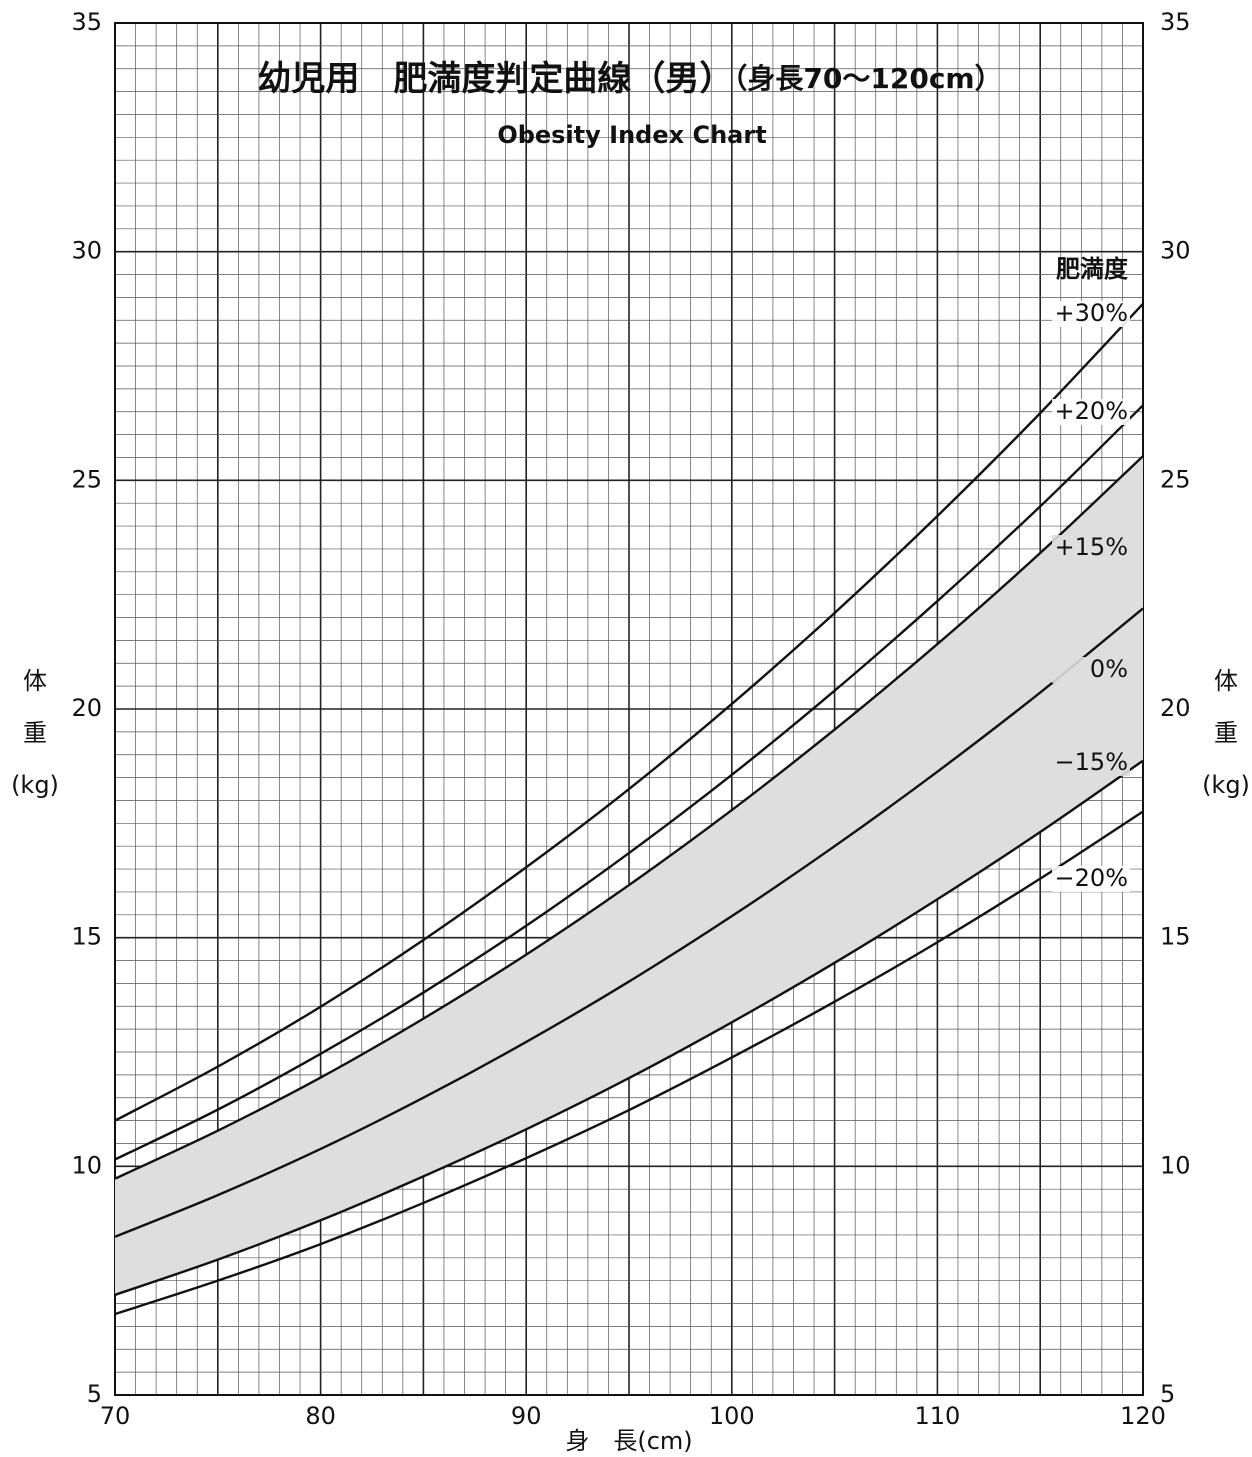  What do you see at coordinates (732, 1416) in the screenshot?
I see `x-tick-label: 100` at bounding box center [732, 1416].